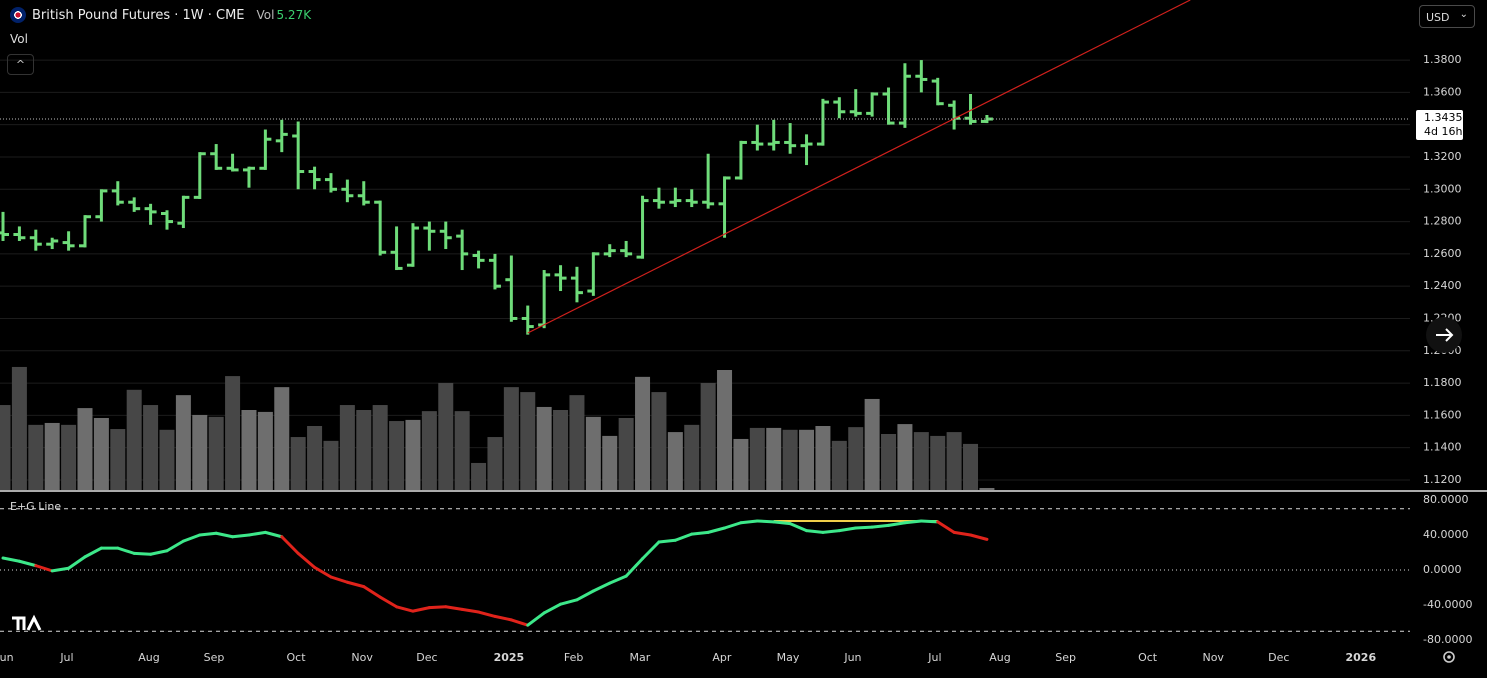  I want to click on x-tick-label: Mar, so click(640, 657).